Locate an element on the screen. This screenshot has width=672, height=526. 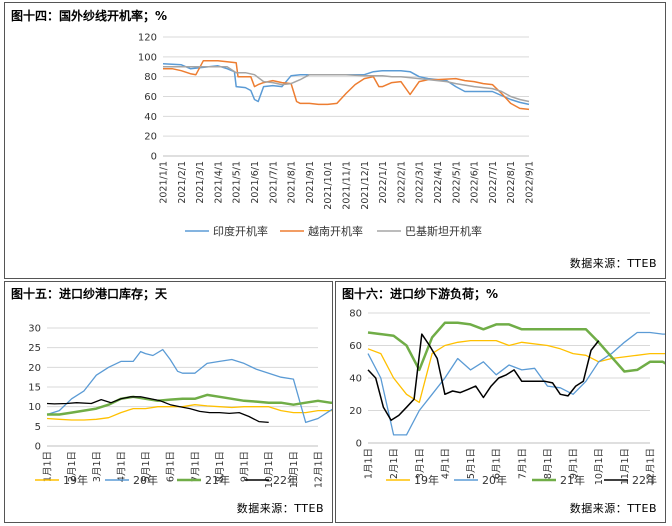
x-tick-label: 2022/3/1 is located at coordinates (420, 182).